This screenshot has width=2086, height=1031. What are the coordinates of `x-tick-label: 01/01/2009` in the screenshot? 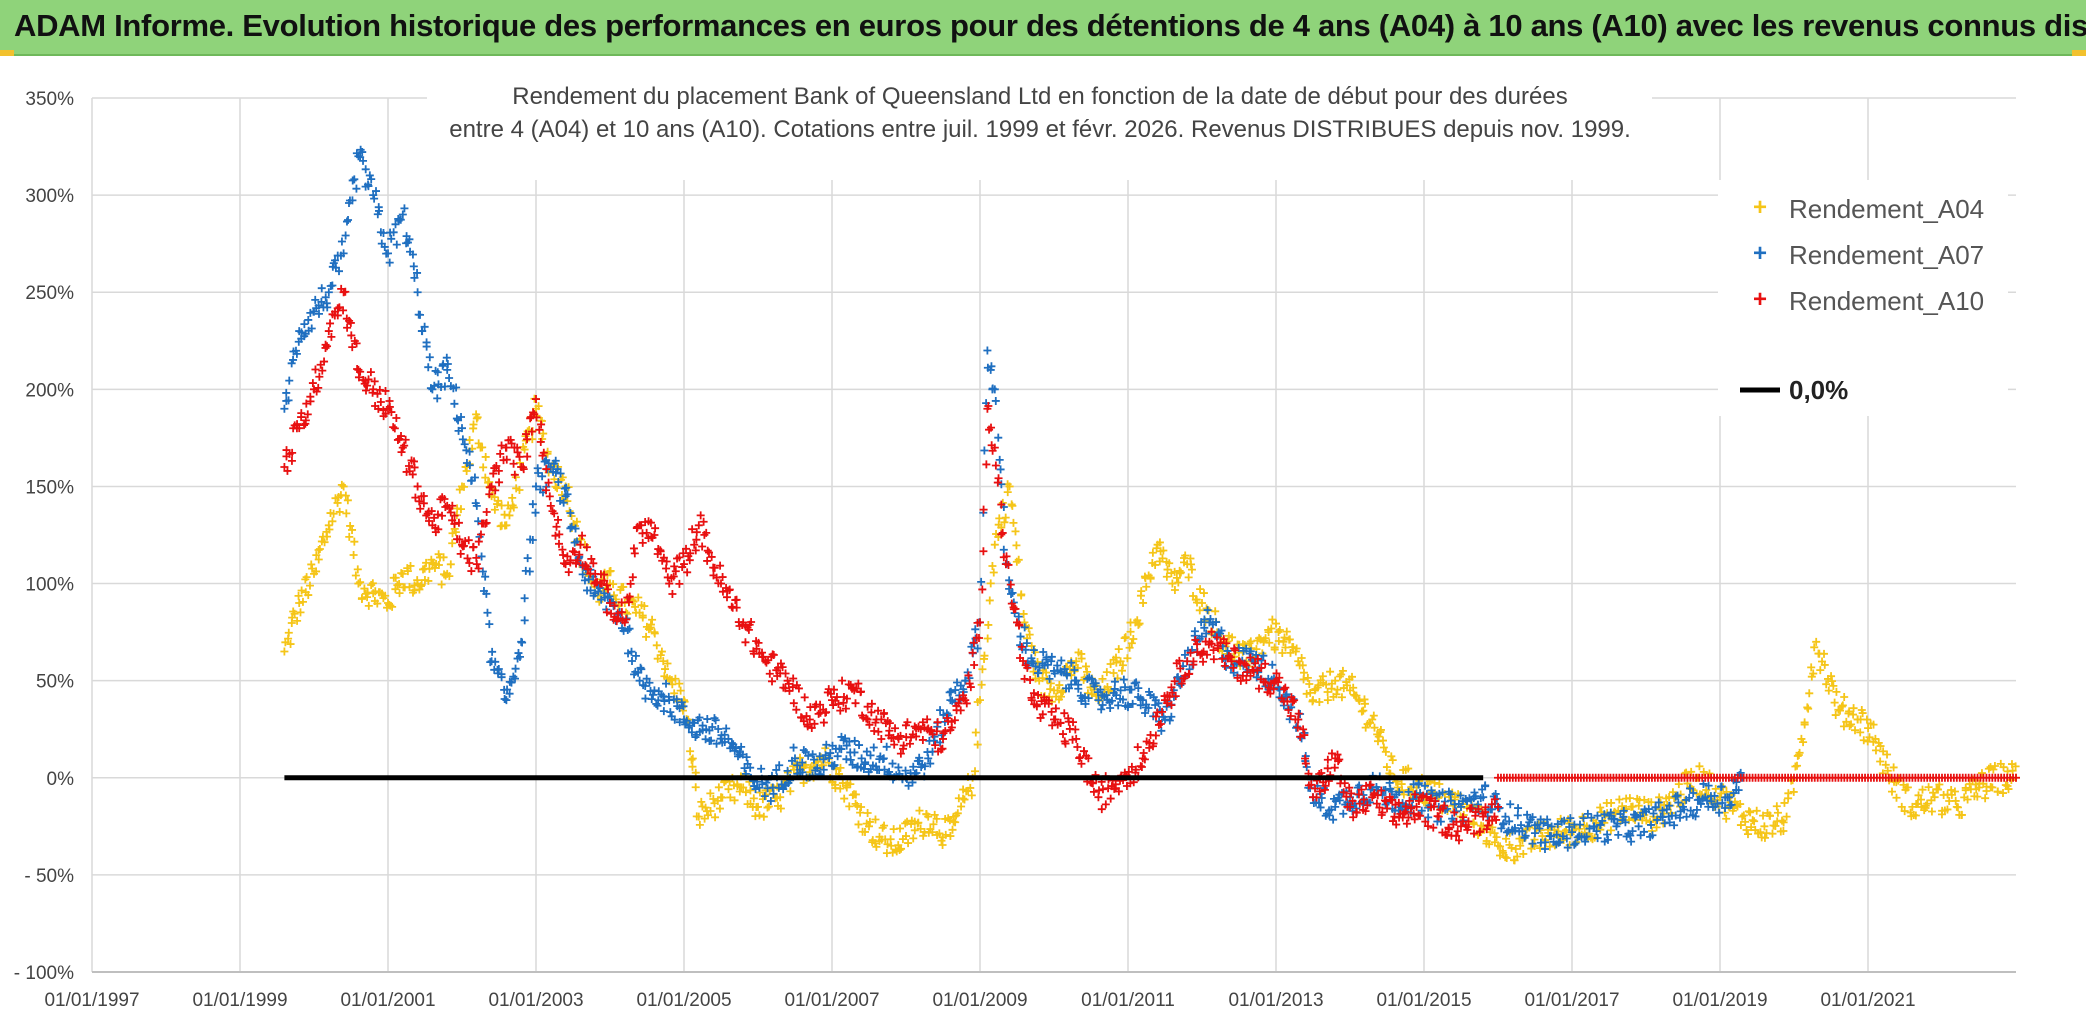 It's located at (979, 1000).